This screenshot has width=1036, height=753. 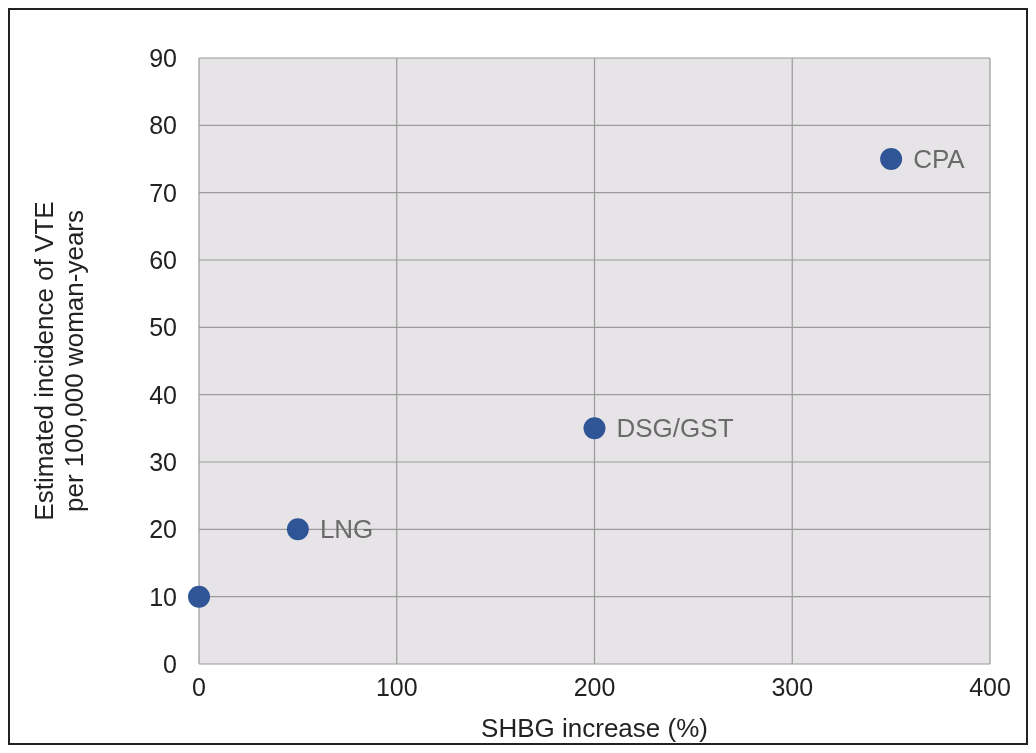 I want to click on y-tick-label: 90, so click(x=163, y=58).